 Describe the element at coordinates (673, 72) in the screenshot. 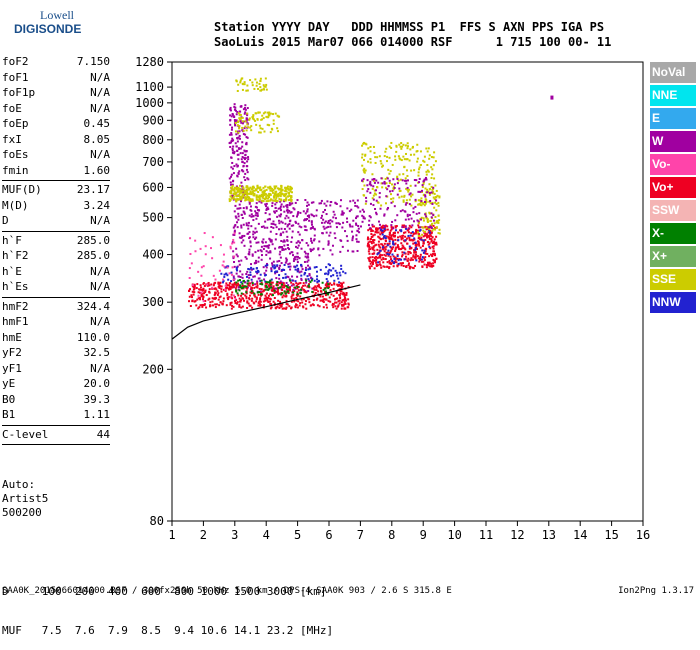

I see `legend-item-noval: NoVal` at that location.